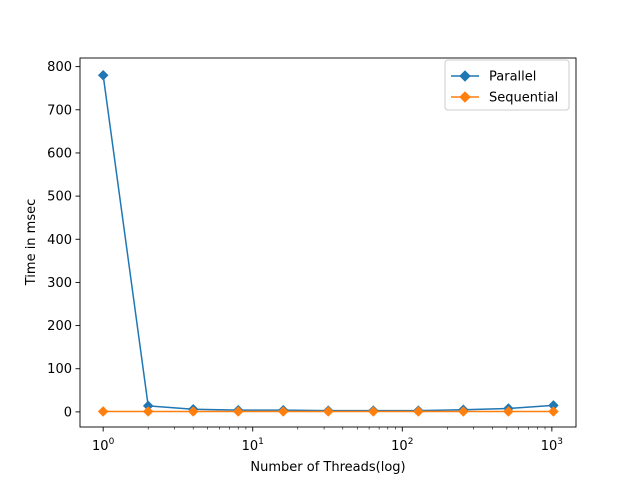 Image resolution: width=640 pixels, height=480 pixels. I want to click on y-tick-label: 0, so click(68, 412).